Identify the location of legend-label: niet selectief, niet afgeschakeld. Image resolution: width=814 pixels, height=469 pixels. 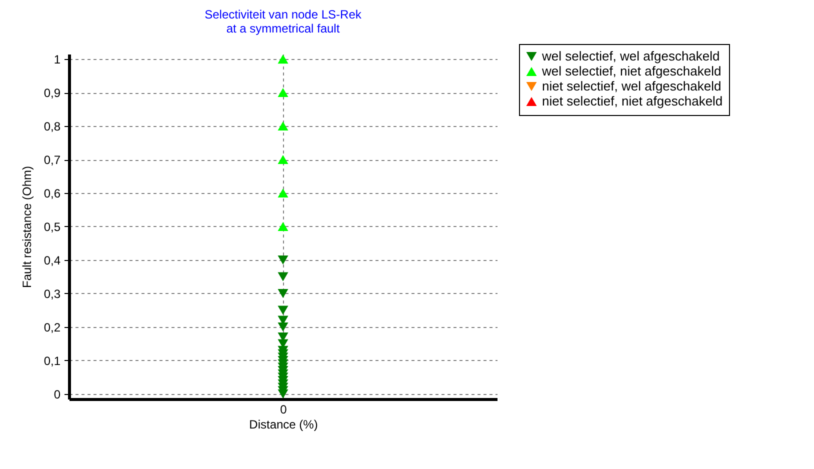
(632, 101).